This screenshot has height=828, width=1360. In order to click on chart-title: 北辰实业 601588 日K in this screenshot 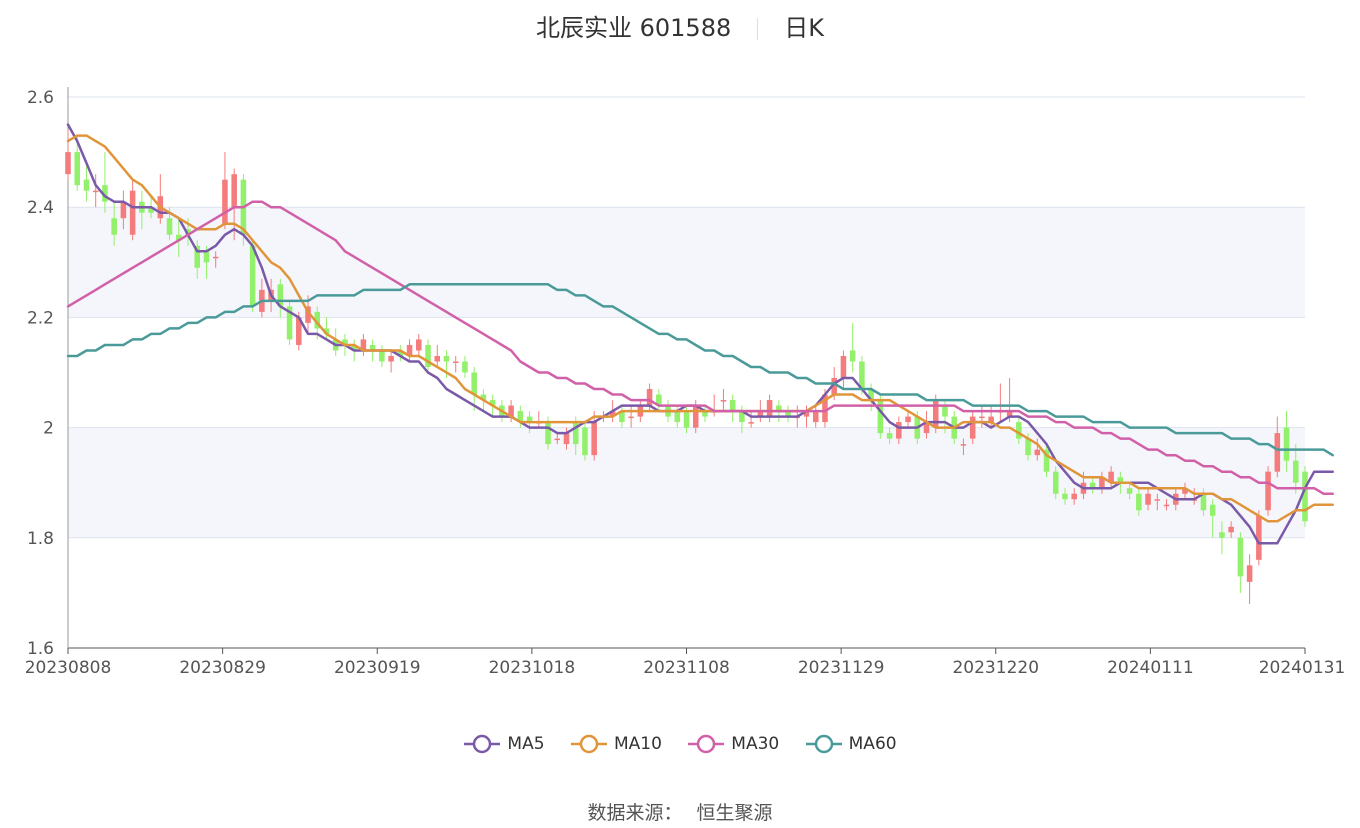, I will do `click(680, 25)`.